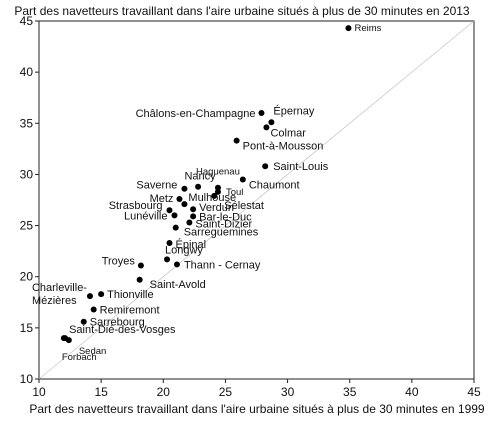  What do you see at coordinates (244, 206) in the screenshot?
I see `data-label-selestat: Sélestat` at bounding box center [244, 206].